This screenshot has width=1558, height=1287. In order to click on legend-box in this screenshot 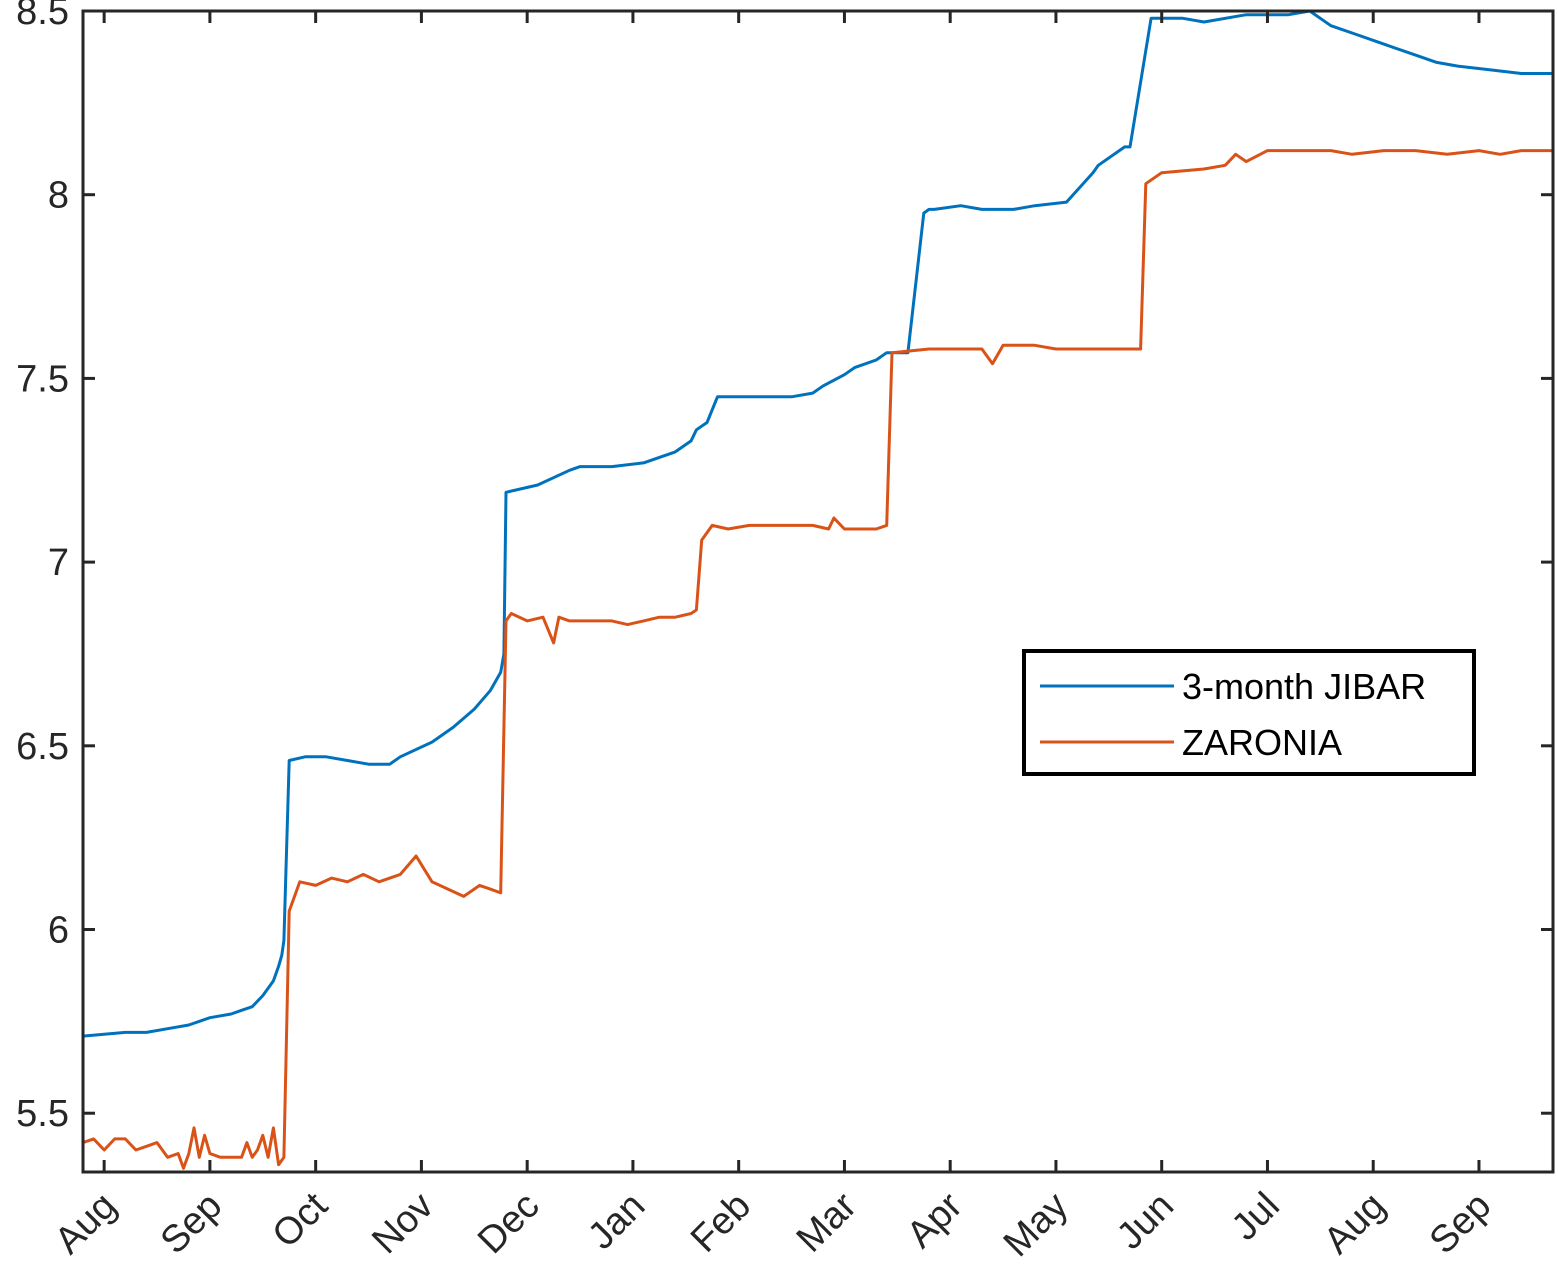, I will do `click(1249, 712)`.